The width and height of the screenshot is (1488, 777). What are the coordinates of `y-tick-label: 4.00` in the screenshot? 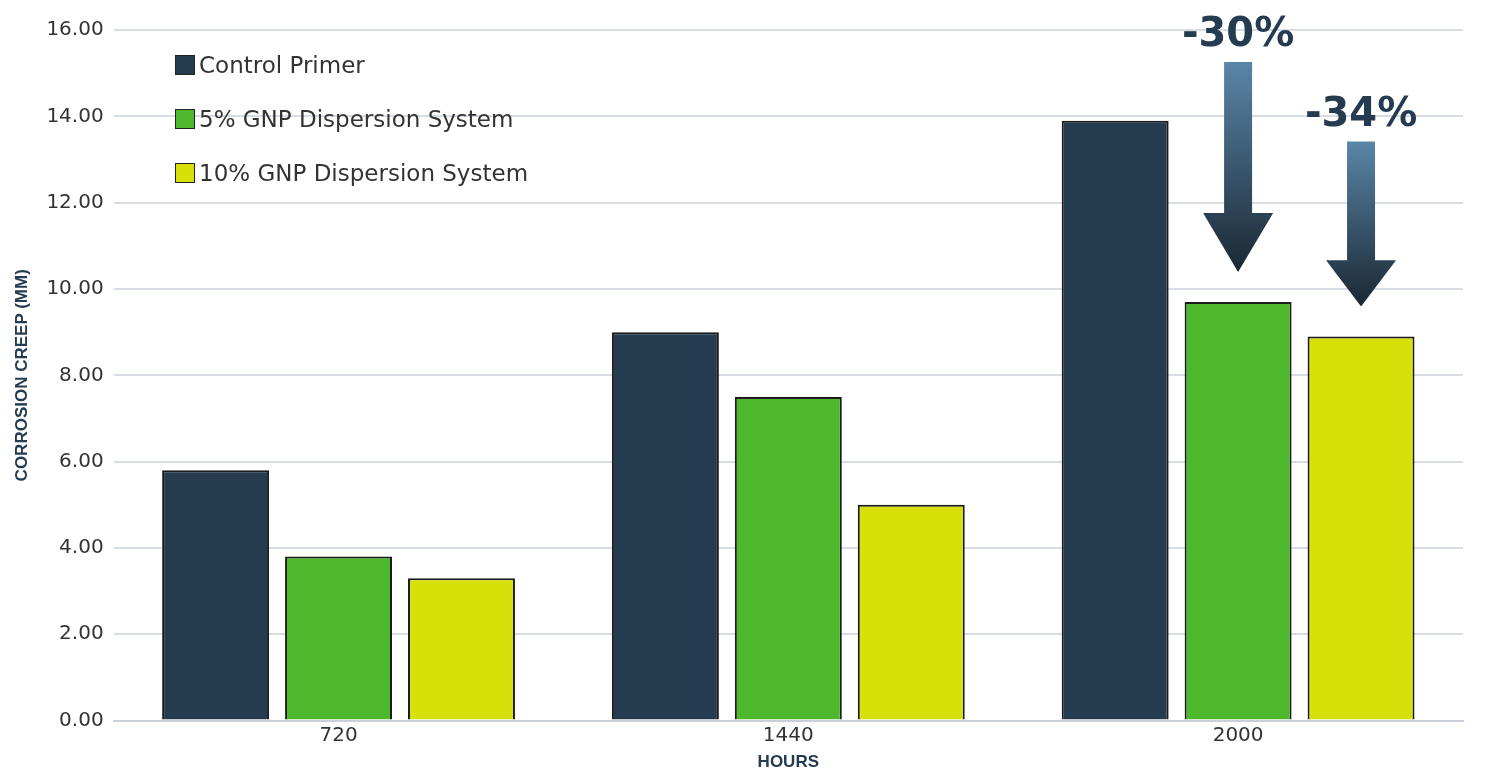 It's located at (81, 546).